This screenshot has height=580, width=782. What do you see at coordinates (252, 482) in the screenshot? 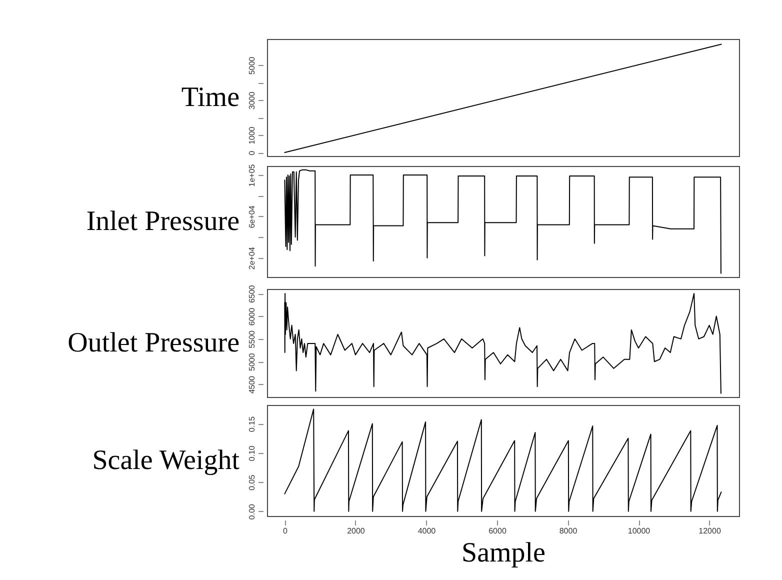
I see `y-tick-label: 0.05` at bounding box center [252, 482].